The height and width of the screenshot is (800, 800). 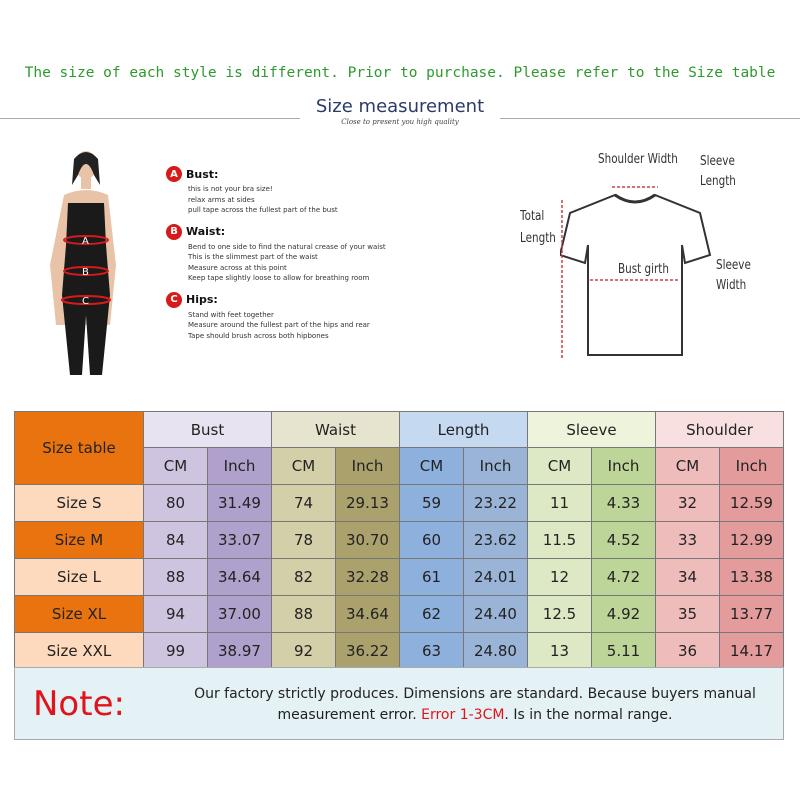 I want to click on sleeve-width-label: Sleeve Width, so click(x=733, y=275).